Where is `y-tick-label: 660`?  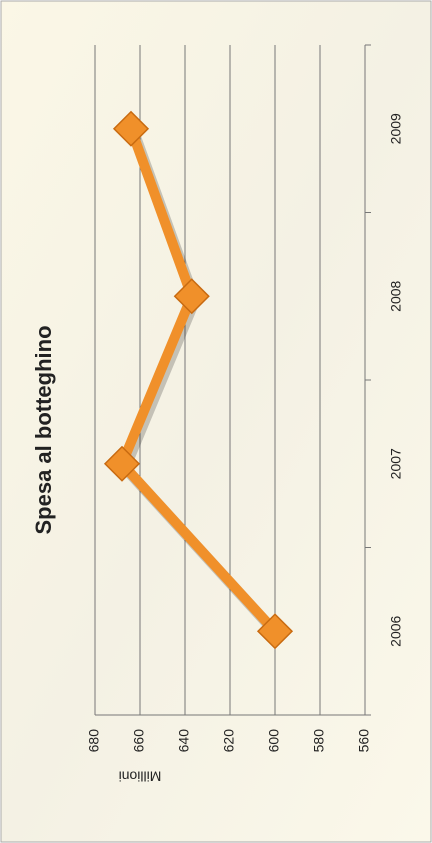 y-tick-label: 660 is located at coordinates (139, 741).